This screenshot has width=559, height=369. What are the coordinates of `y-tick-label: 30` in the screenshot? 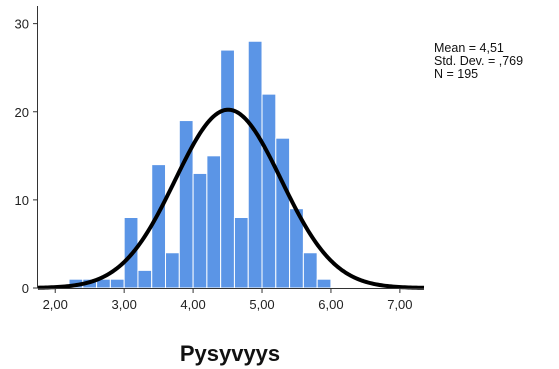 It's located at (22, 24).